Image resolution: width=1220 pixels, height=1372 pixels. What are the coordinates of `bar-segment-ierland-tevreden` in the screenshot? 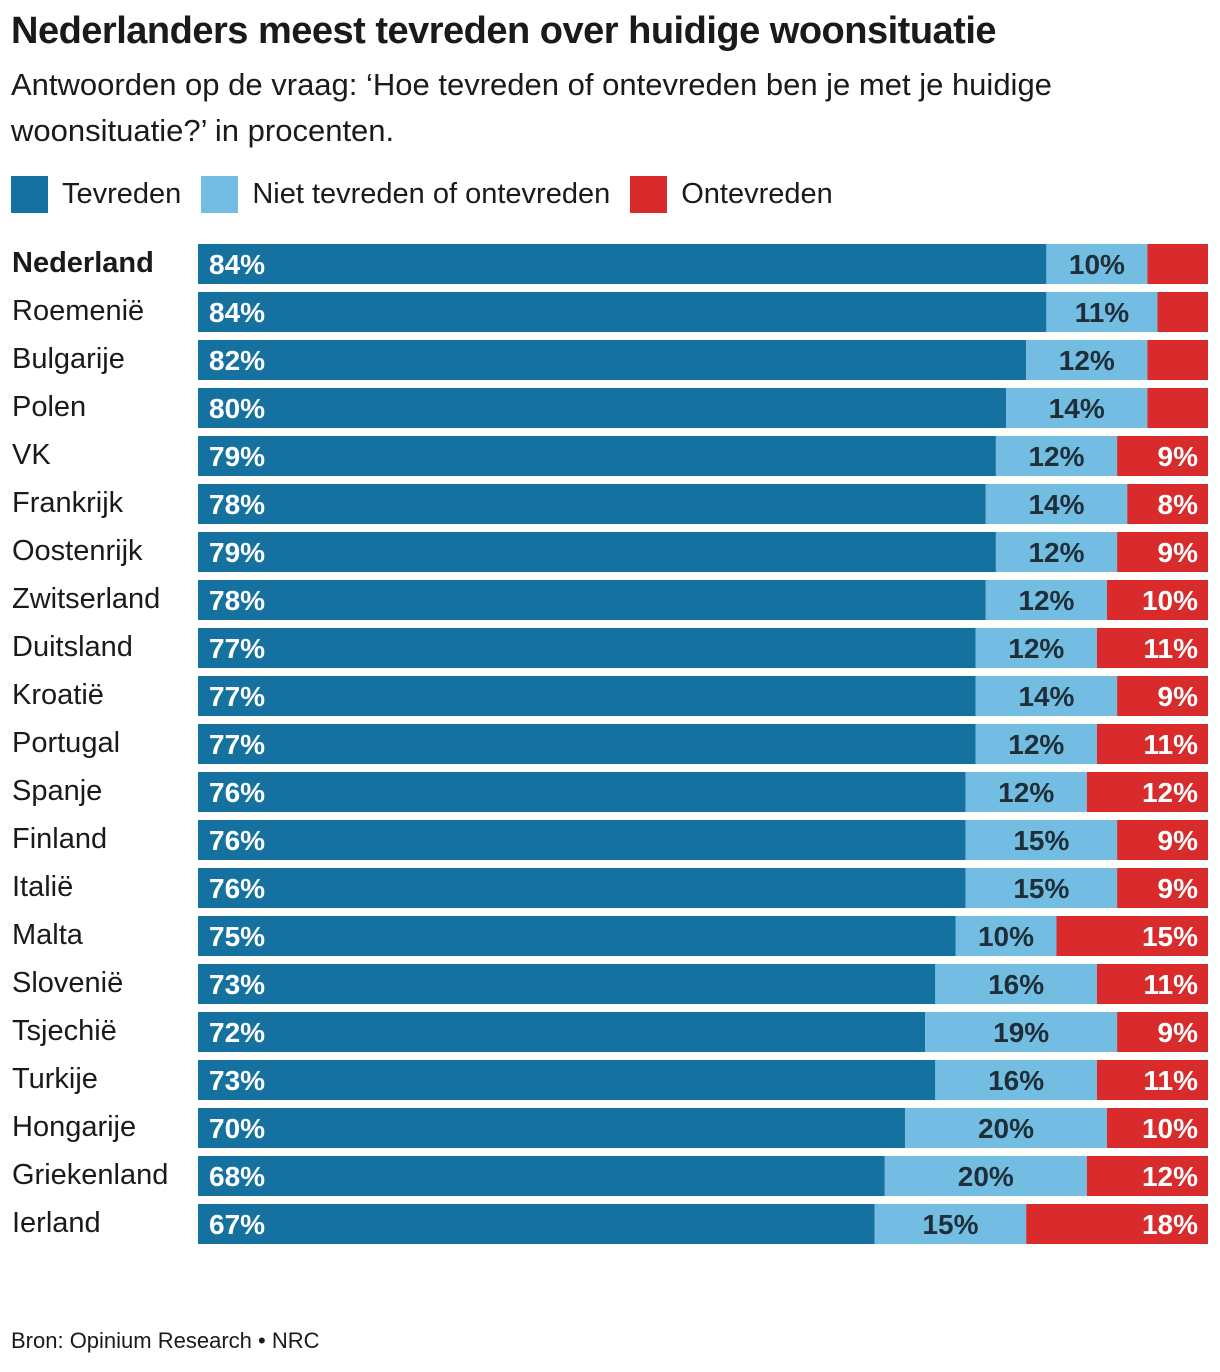 It's located at (536, 1224).